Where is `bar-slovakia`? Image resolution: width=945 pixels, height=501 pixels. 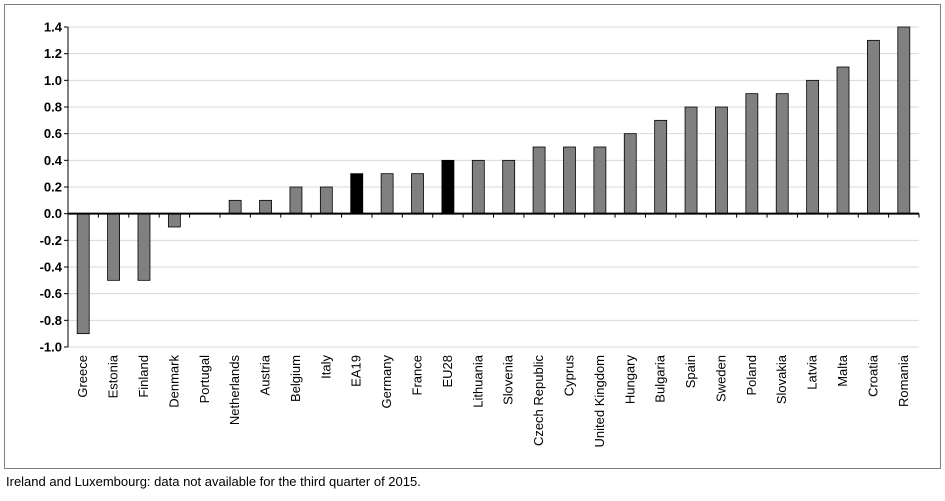 bar-slovakia is located at coordinates (782, 154).